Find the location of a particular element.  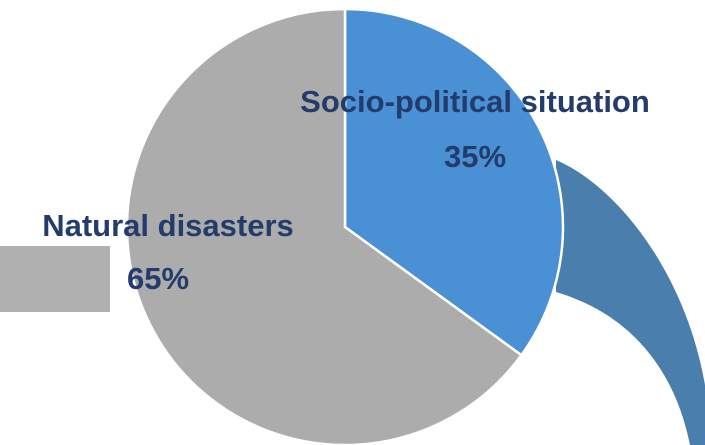

slice-label-socio-political: Socio-political situation is located at coordinates (475, 101).